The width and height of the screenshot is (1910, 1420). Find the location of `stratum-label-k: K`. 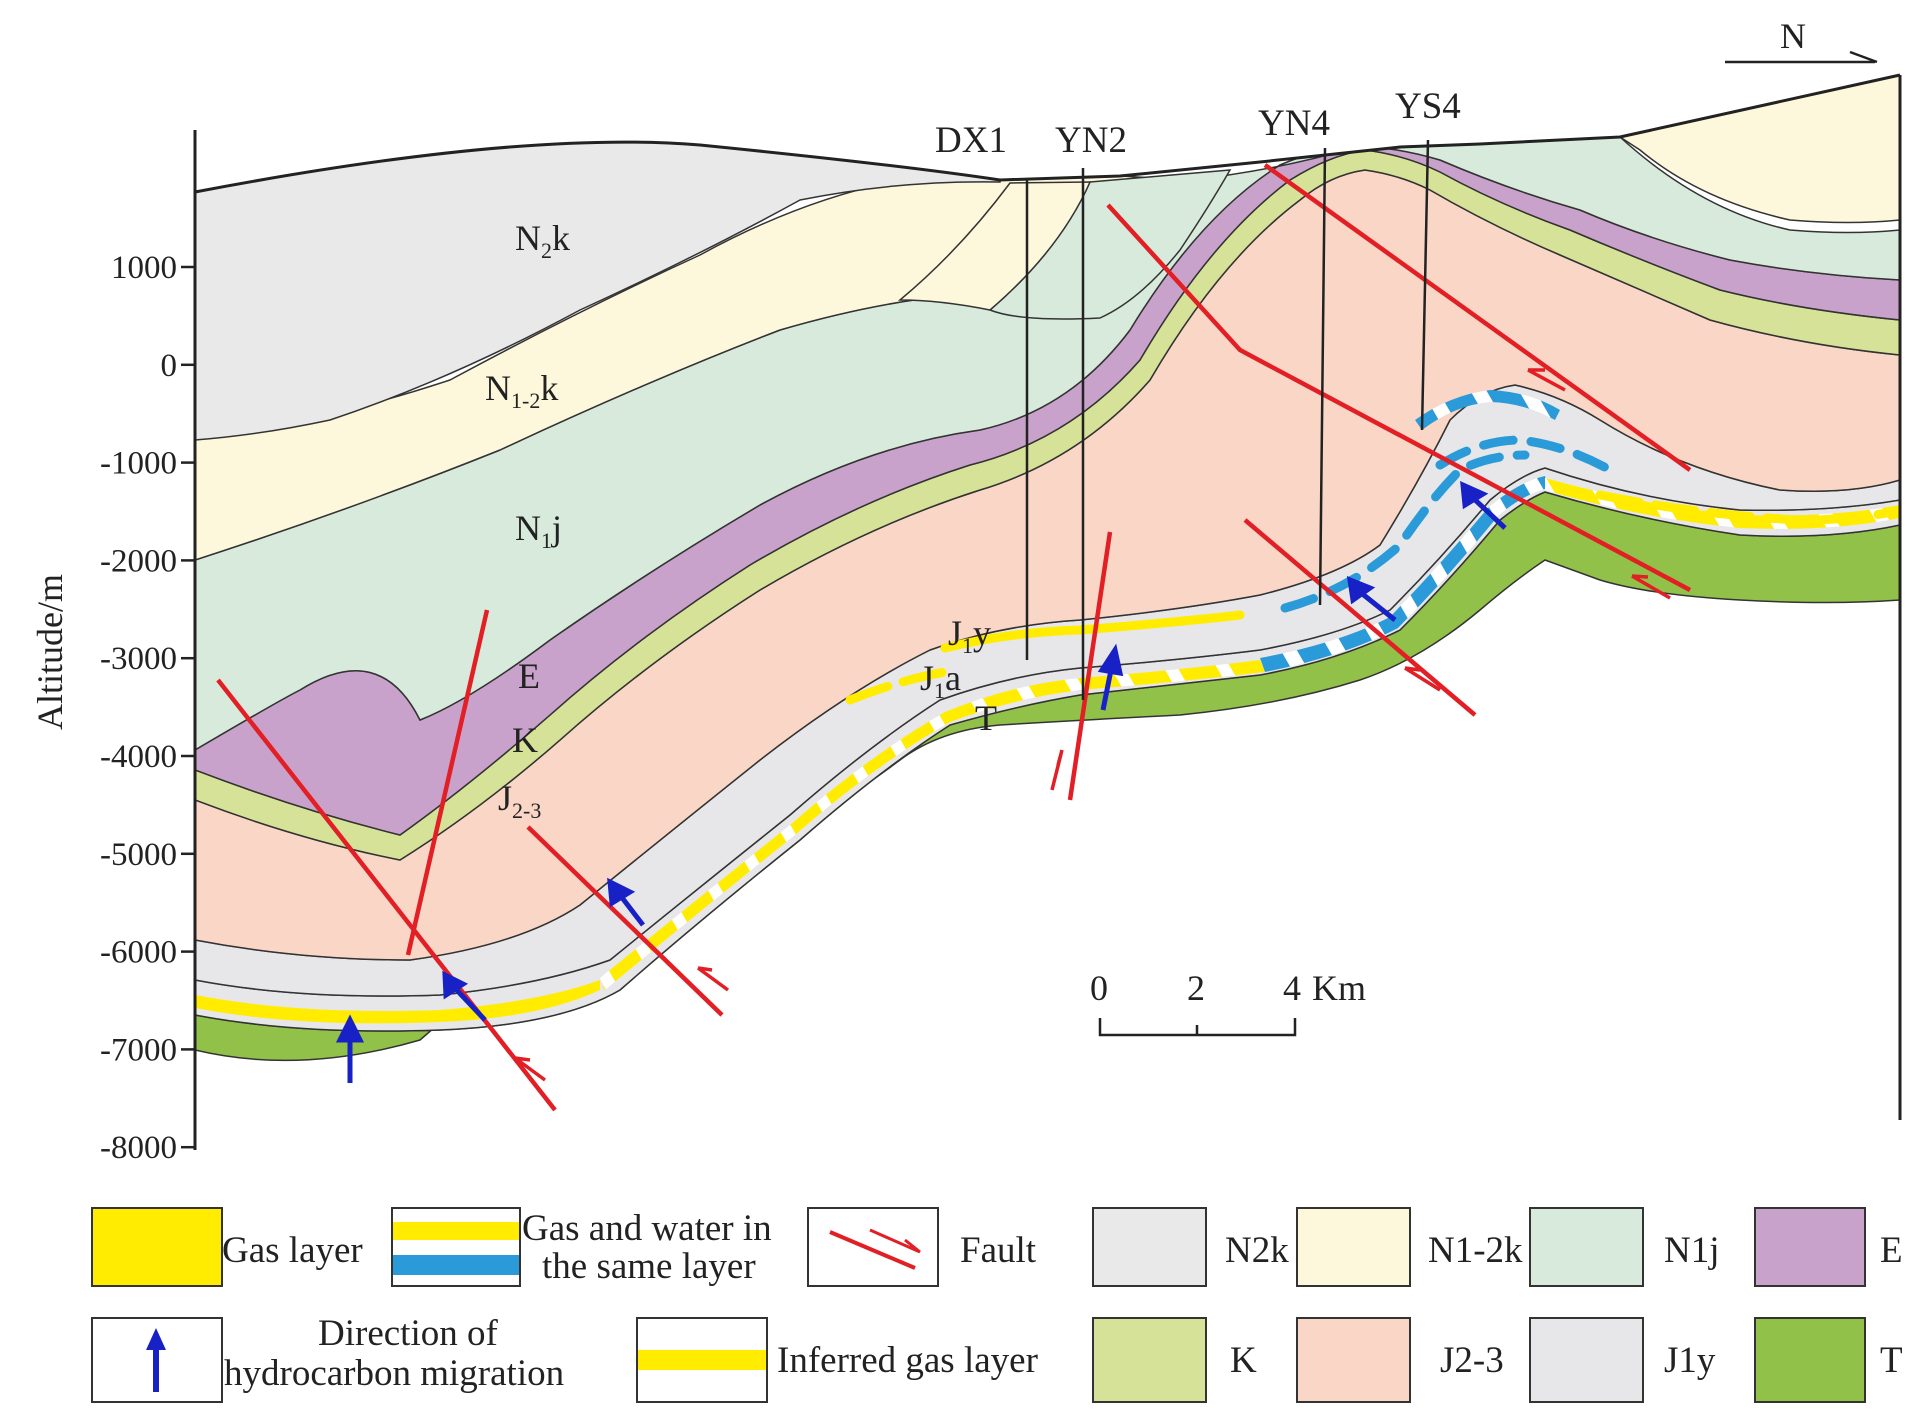

stratum-label-k: K is located at coordinates (525, 740).